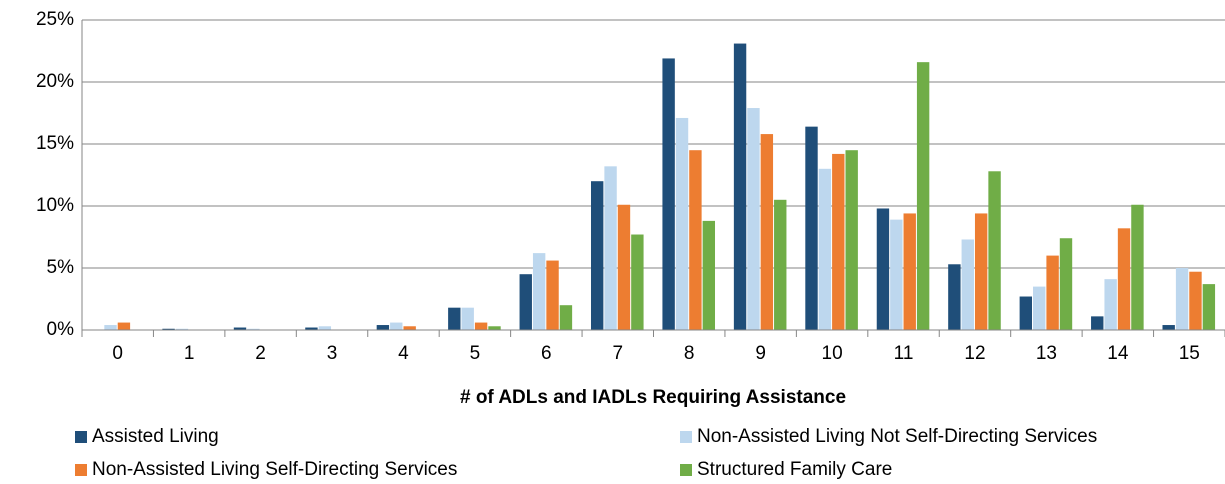 This screenshot has width=1225, height=484. I want to click on x-tick-label: 14, so click(1118, 353).